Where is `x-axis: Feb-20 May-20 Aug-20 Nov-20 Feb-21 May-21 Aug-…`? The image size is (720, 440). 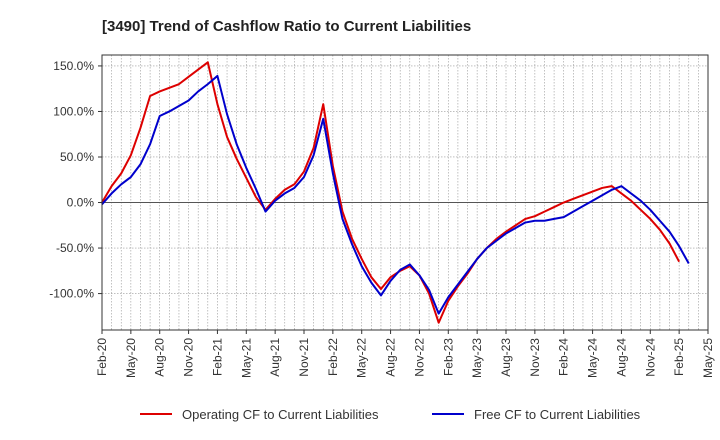 x-axis: Feb-20 May-20 Aug-20 Nov-20 Feb-21 May-21 Aug-… is located at coordinates (405, 354).